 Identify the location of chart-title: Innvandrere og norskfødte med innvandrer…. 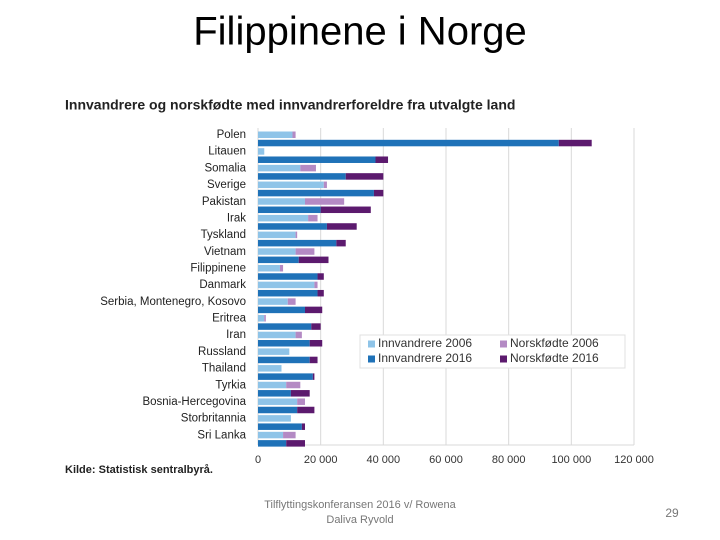
(290, 105).